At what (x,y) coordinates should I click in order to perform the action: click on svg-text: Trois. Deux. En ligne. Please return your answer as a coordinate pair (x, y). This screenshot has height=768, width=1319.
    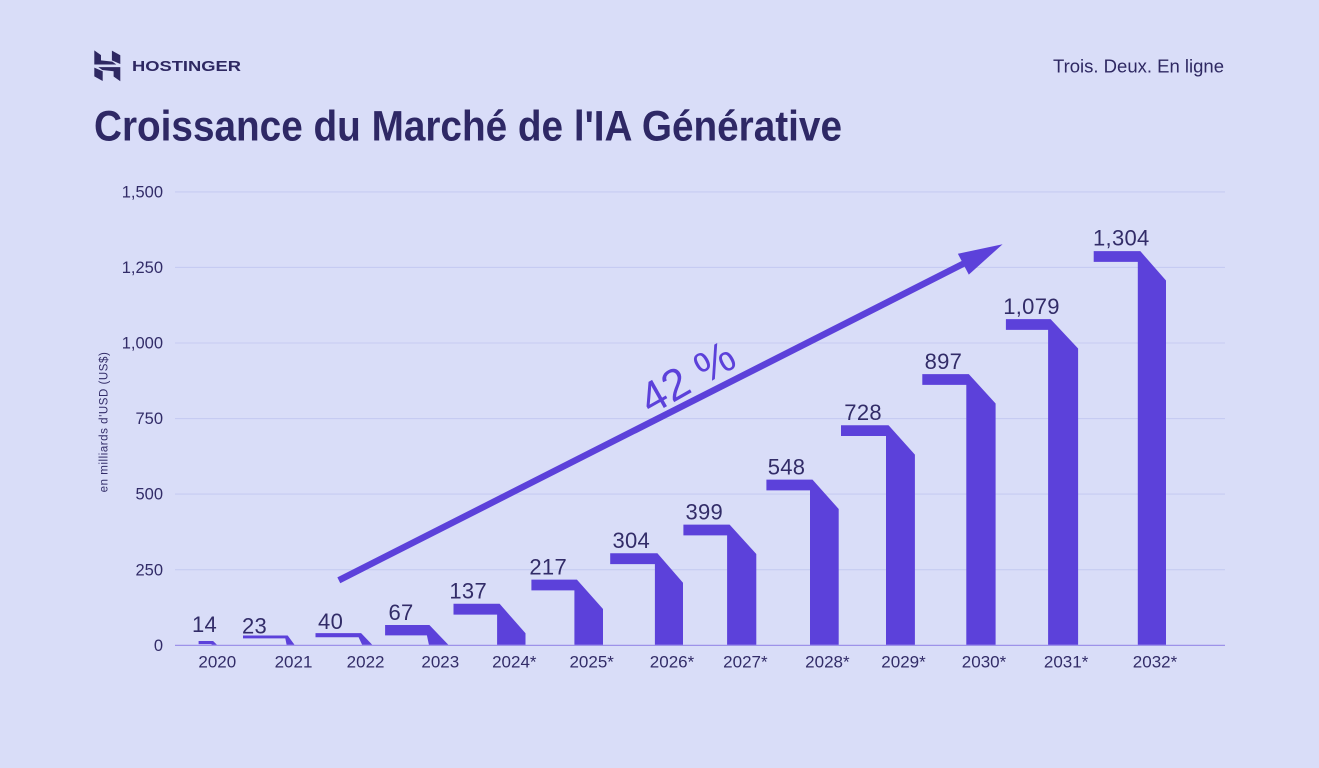
    Looking at the image, I should click on (1138, 65).